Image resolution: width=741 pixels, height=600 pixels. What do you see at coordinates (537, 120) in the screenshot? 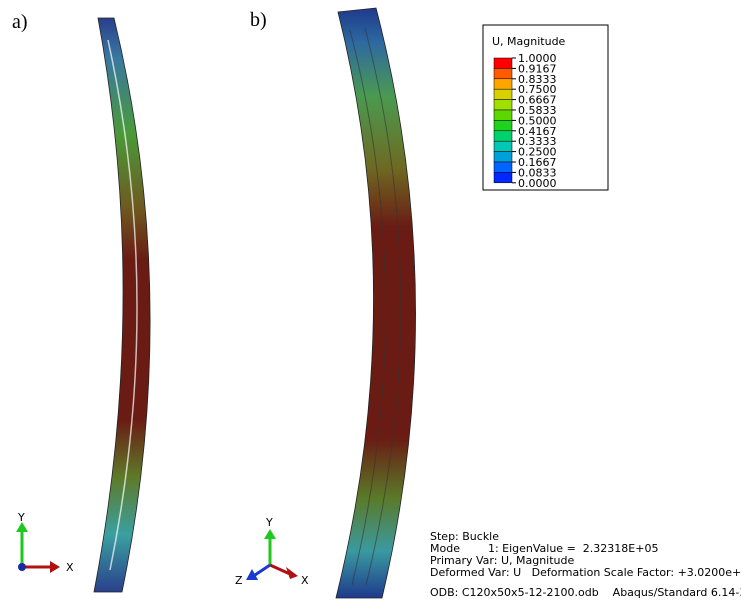
I see `legend-label: 0.5000` at bounding box center [537, 120].